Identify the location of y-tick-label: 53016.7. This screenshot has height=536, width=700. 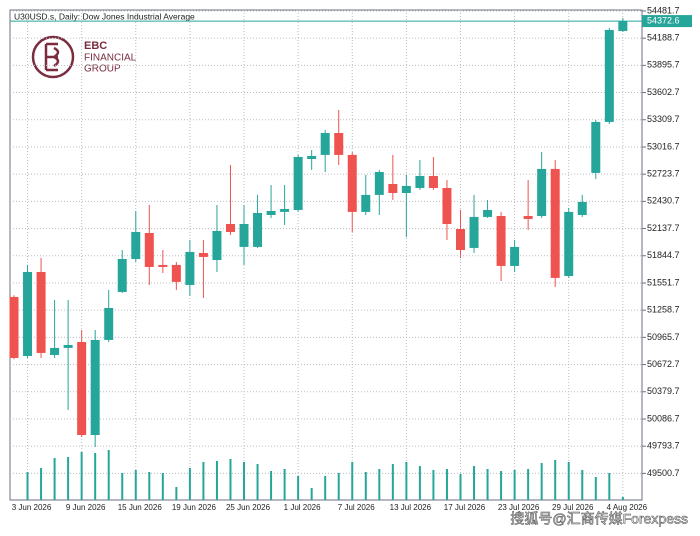
(663, 146).